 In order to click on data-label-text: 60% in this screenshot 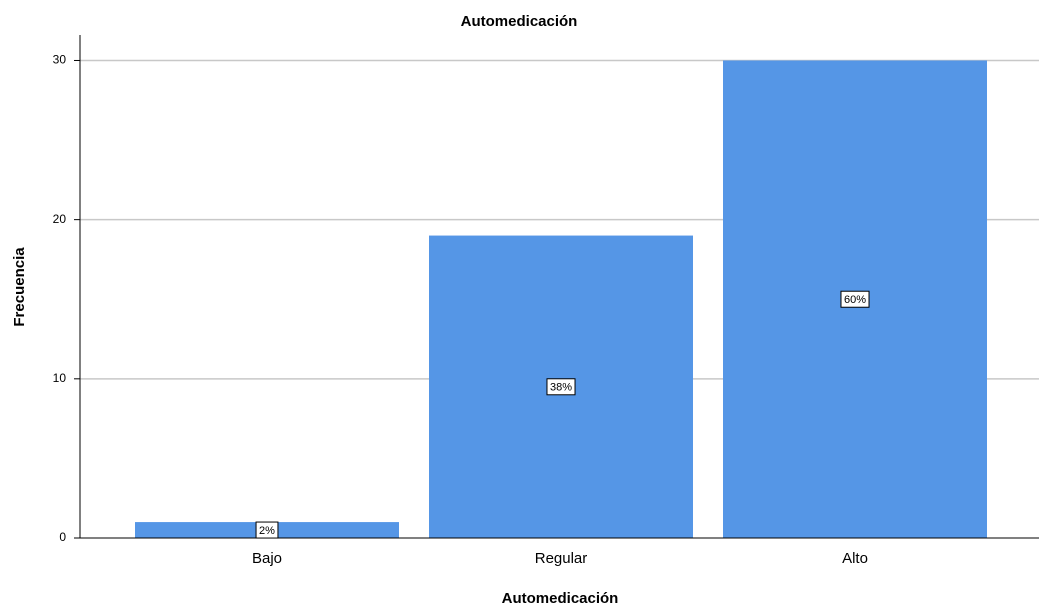, I will do `click(855, 300)`.